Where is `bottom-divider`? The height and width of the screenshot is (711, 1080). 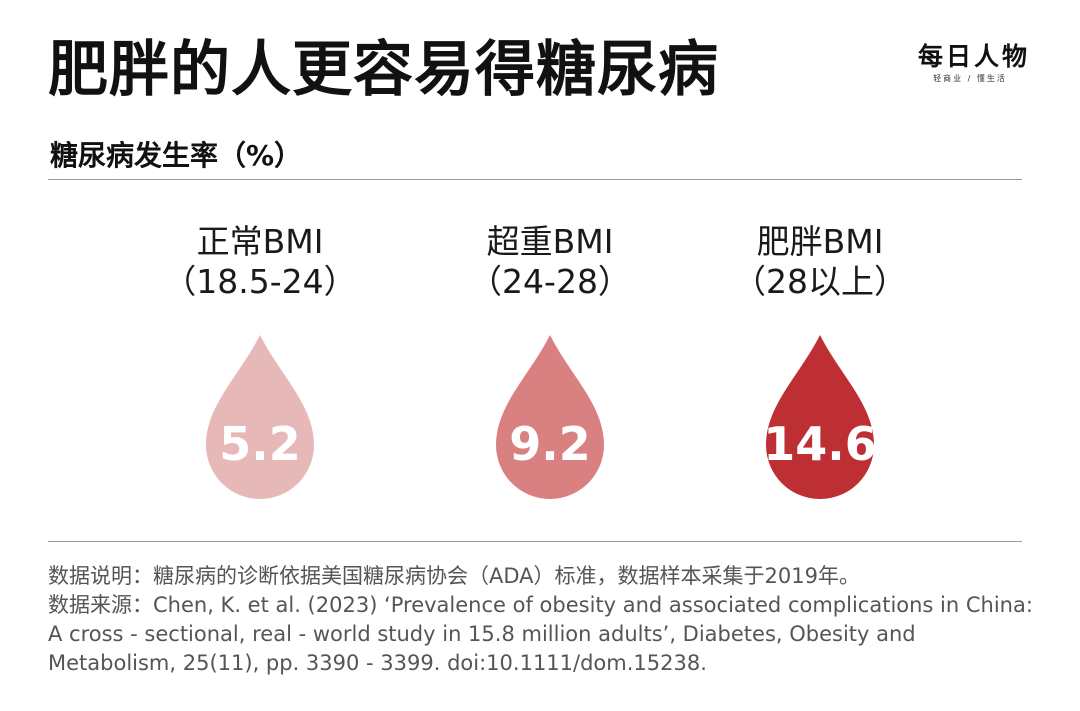
bottom-divider is located at coordinates (535, 541).